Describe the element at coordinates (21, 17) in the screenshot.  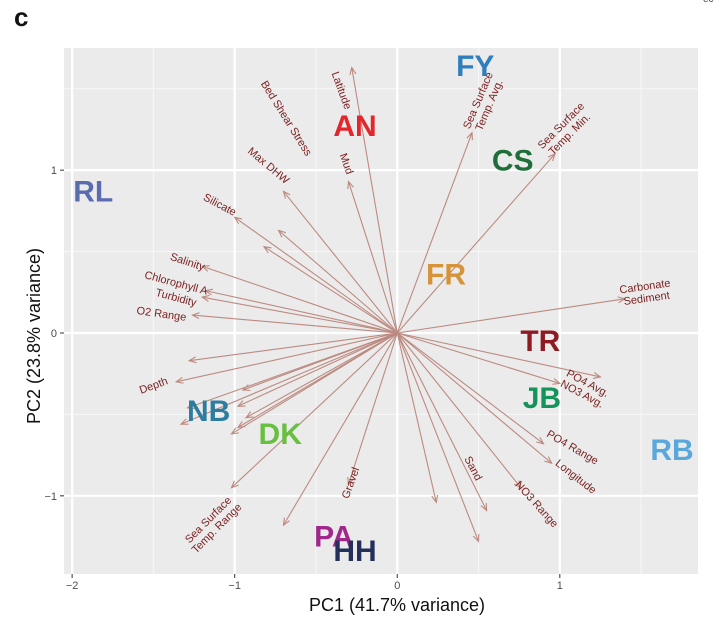
I see `panel-letter: c` at that location.